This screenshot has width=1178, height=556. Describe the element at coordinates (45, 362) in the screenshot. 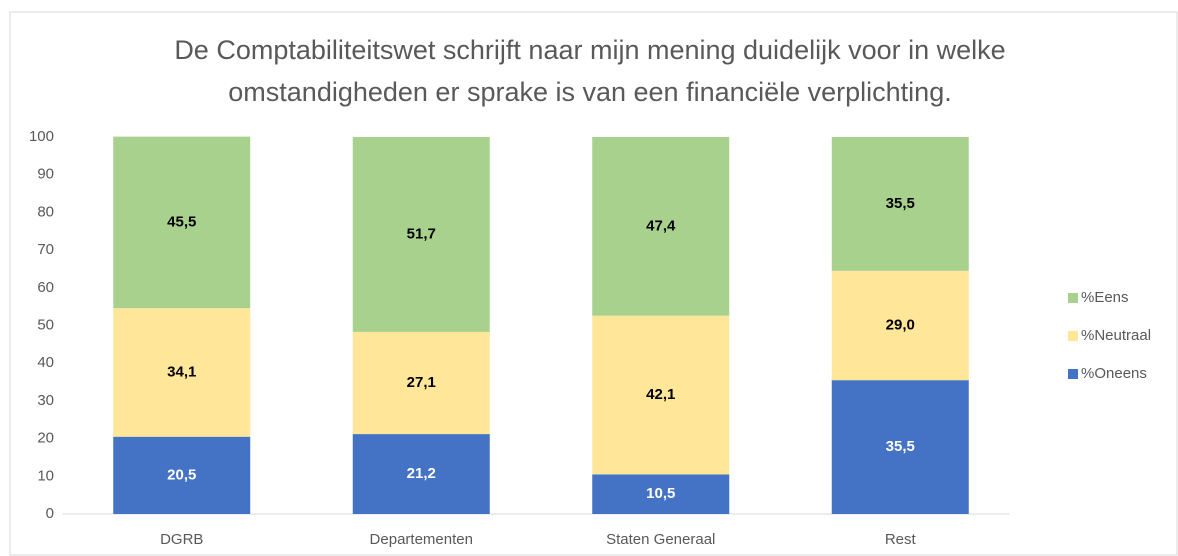

I see `y-tick-label: 40` at that location.